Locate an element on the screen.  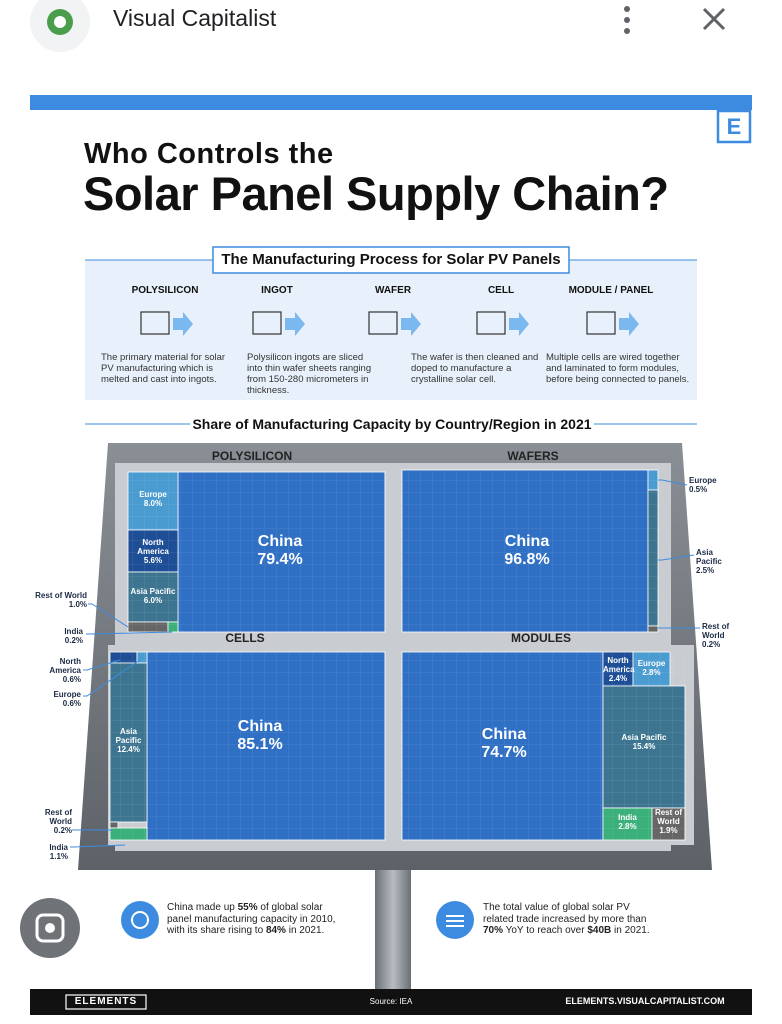
panel-title: WAFERS is located at coordinates (533, 456).